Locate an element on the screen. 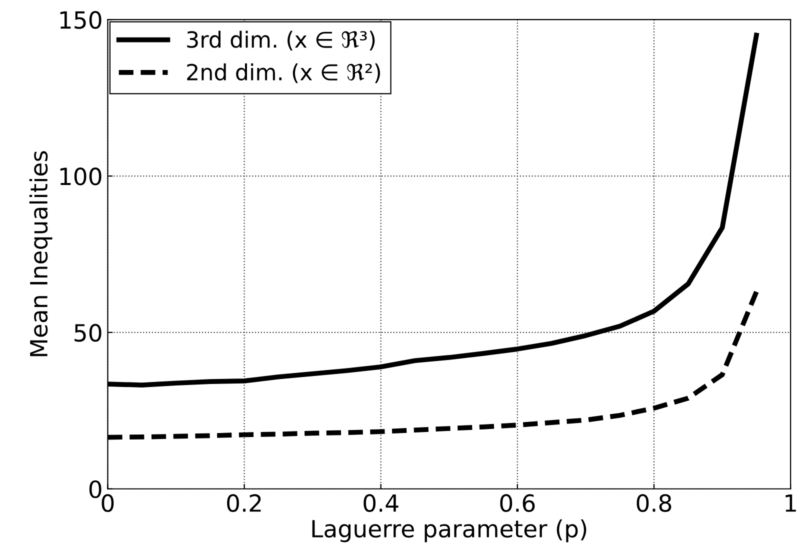 The image size is (810, 560). x-axis-title: Laguerre parameter (p) is located at coordinates (449, 530).